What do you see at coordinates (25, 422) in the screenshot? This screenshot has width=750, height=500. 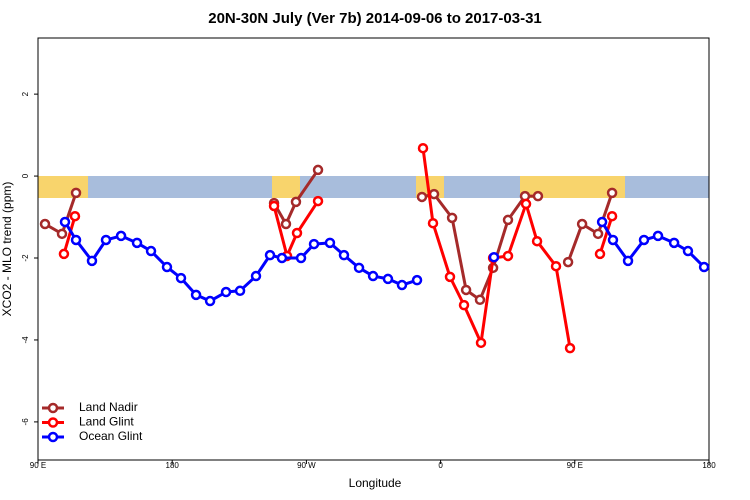 I see `y-tick-label: -6` at bounding box center [25, 422].